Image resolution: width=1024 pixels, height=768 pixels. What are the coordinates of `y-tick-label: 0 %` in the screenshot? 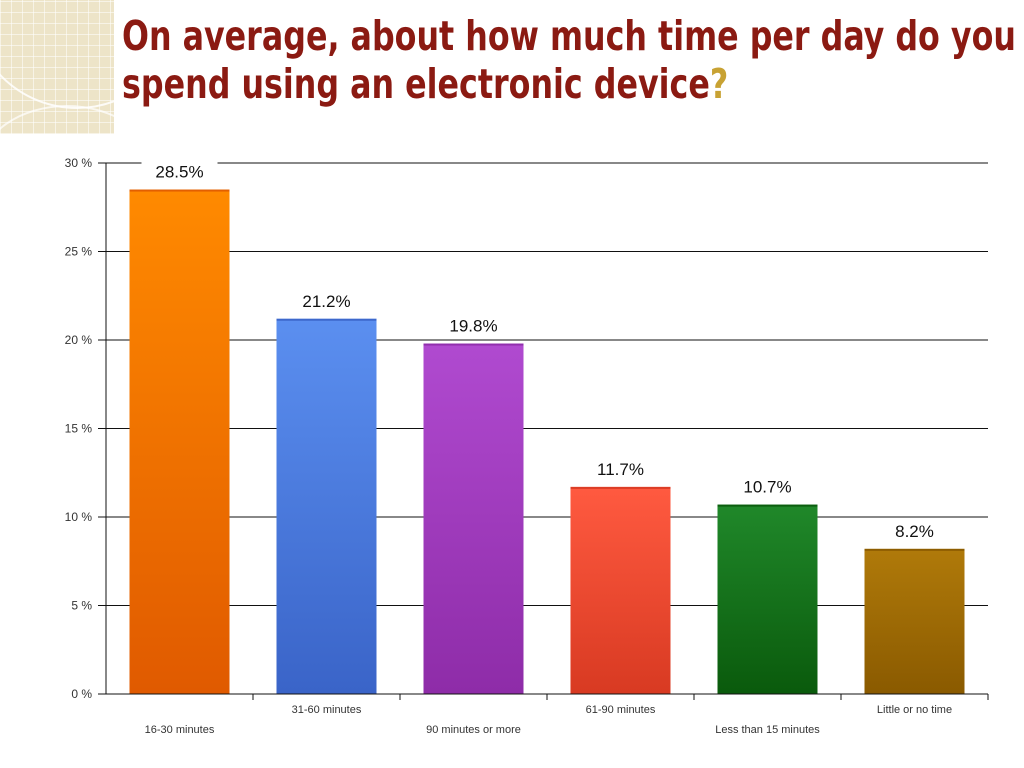 It's located at (81, 694).